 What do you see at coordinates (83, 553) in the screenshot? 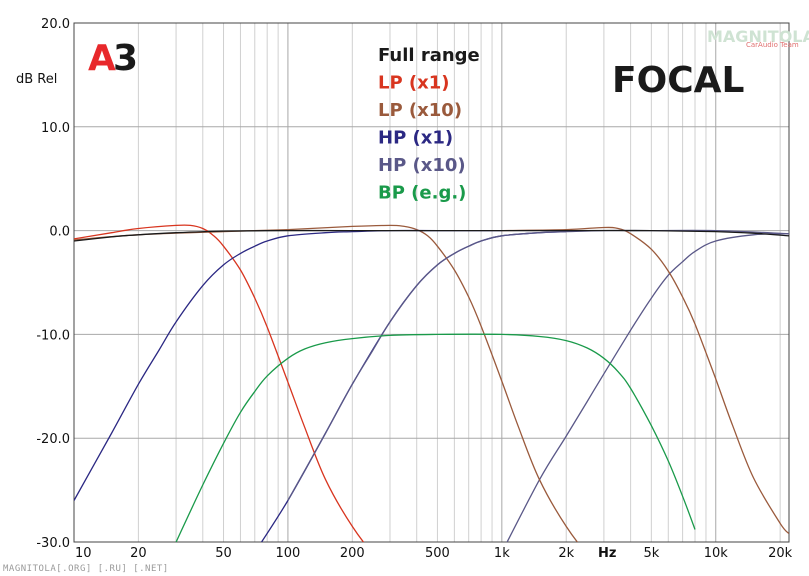
I see `x-tick-label: 10` at bounding box center [83, 553].